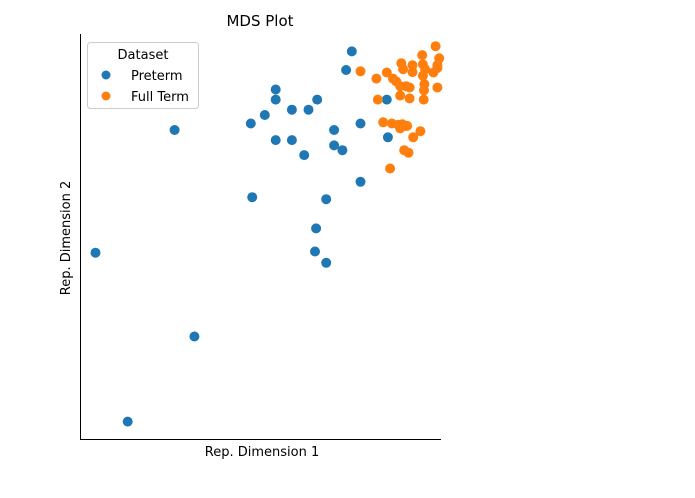  What do you see at coordinates (160, 97) in the screenshot?
I see `legend-label-full-term: Full Term` at bounding box center [160, 97].